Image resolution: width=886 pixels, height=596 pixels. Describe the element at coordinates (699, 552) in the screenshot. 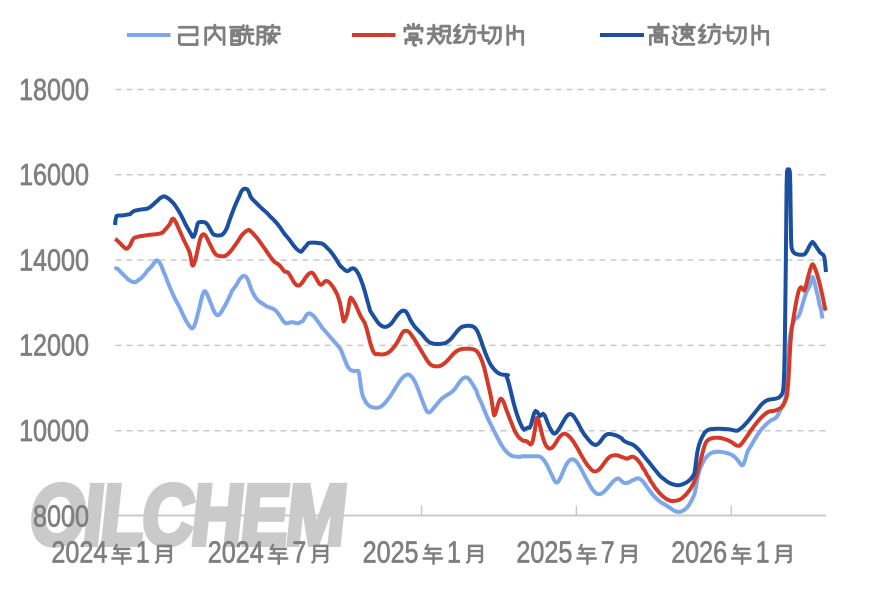

I see `svg-text: 2026` at that location.